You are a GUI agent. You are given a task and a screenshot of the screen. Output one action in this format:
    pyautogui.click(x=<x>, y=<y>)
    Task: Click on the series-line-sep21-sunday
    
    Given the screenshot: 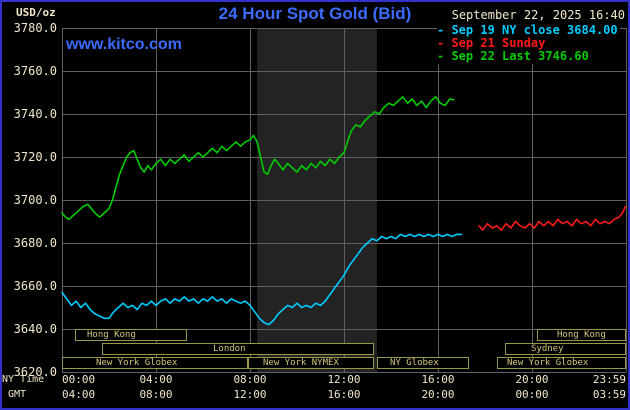 What is the action you would take?
    pyautogui.click(x=552, y=218)
    